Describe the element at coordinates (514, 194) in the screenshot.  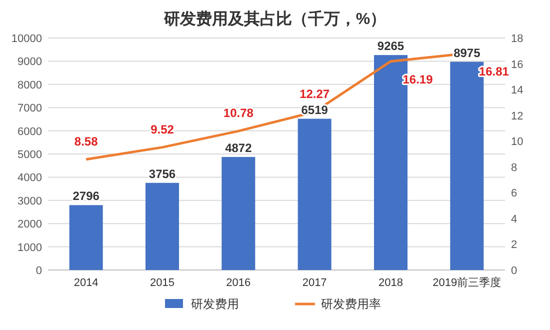
I see `y2-tick-label: 6` at that location.